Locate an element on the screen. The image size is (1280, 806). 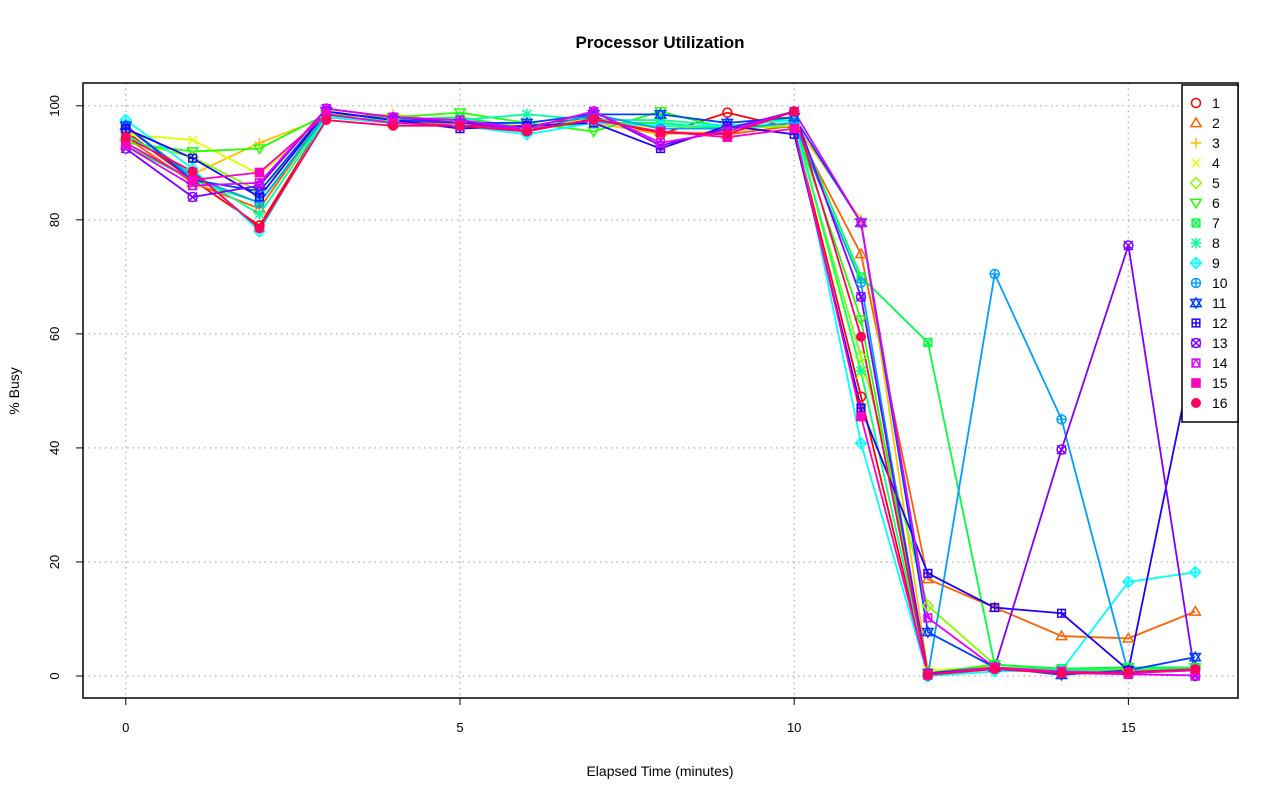
legend-label: 16 is located at coordinates (1220, 403).